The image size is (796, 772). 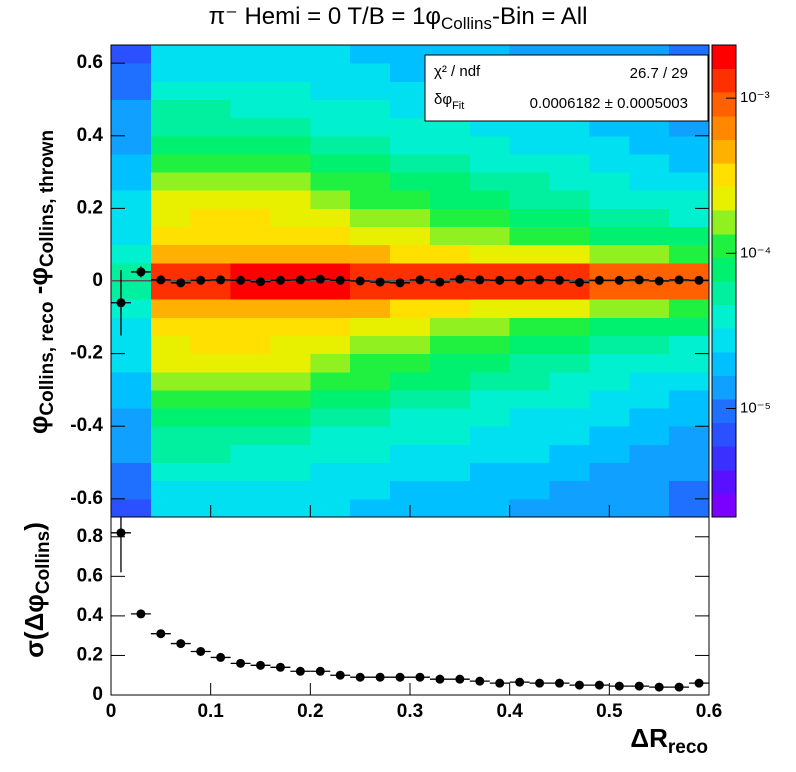 I want to click on y-axis-label-part: σ(Δφ, so click(x=34, y=626).